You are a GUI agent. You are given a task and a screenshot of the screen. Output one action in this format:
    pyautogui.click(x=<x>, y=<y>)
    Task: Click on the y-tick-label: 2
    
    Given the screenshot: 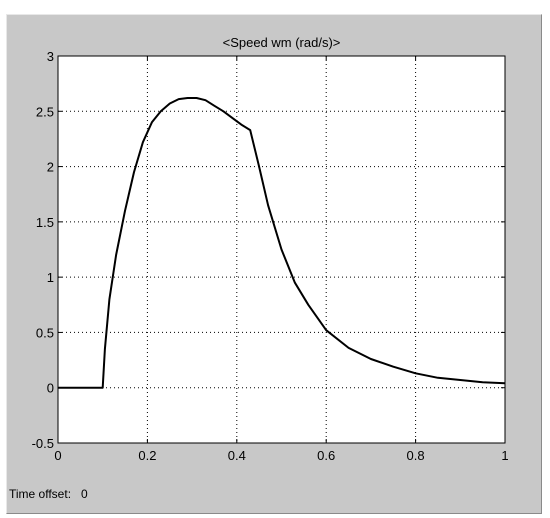 What is the action you would take?
    pyautogui.click(x=50, y=167)
    